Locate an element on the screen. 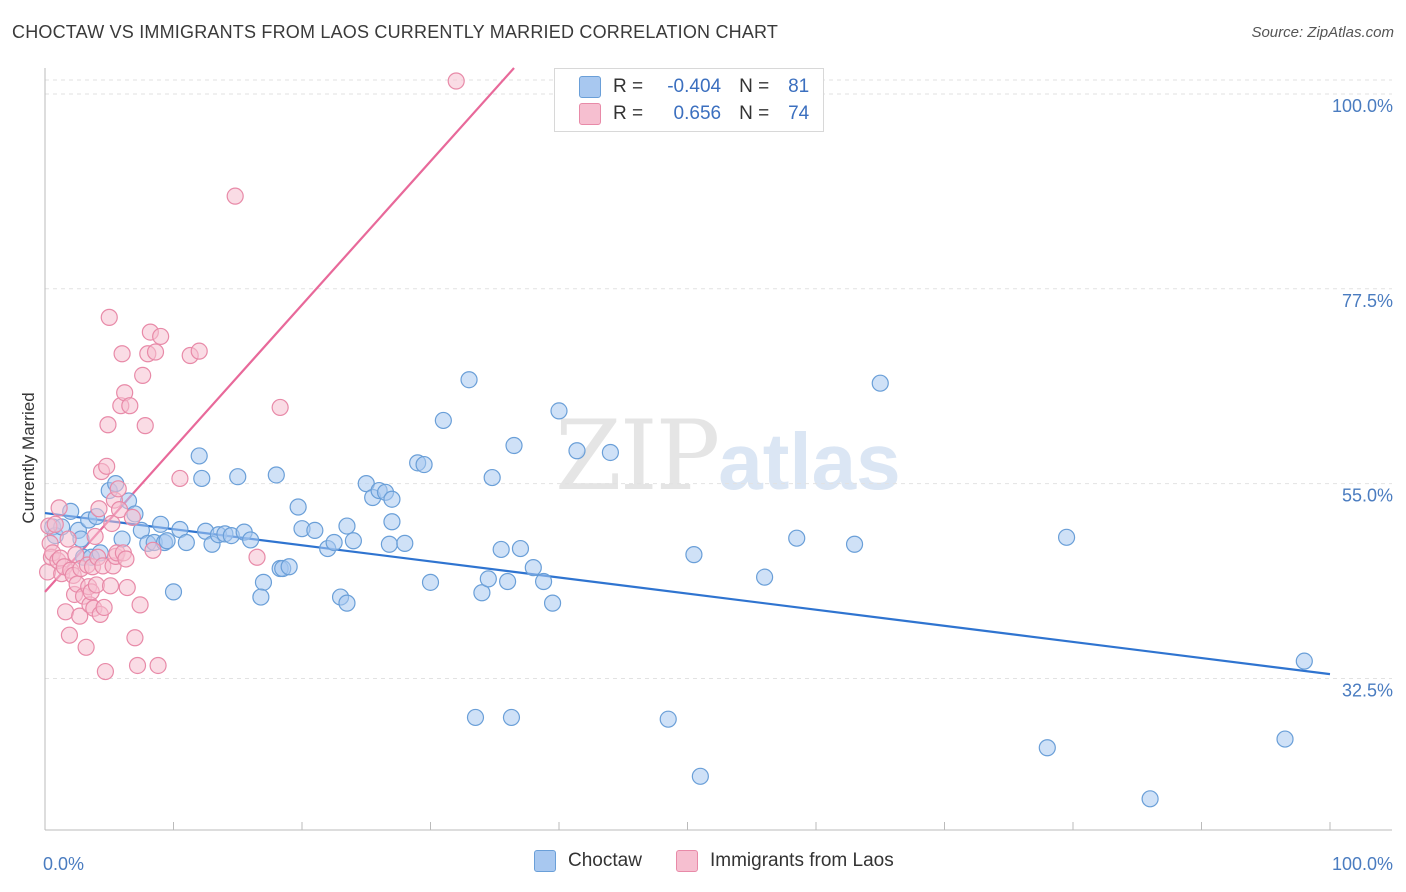  legend-r-label: R = is located at coordinates (628, 113).